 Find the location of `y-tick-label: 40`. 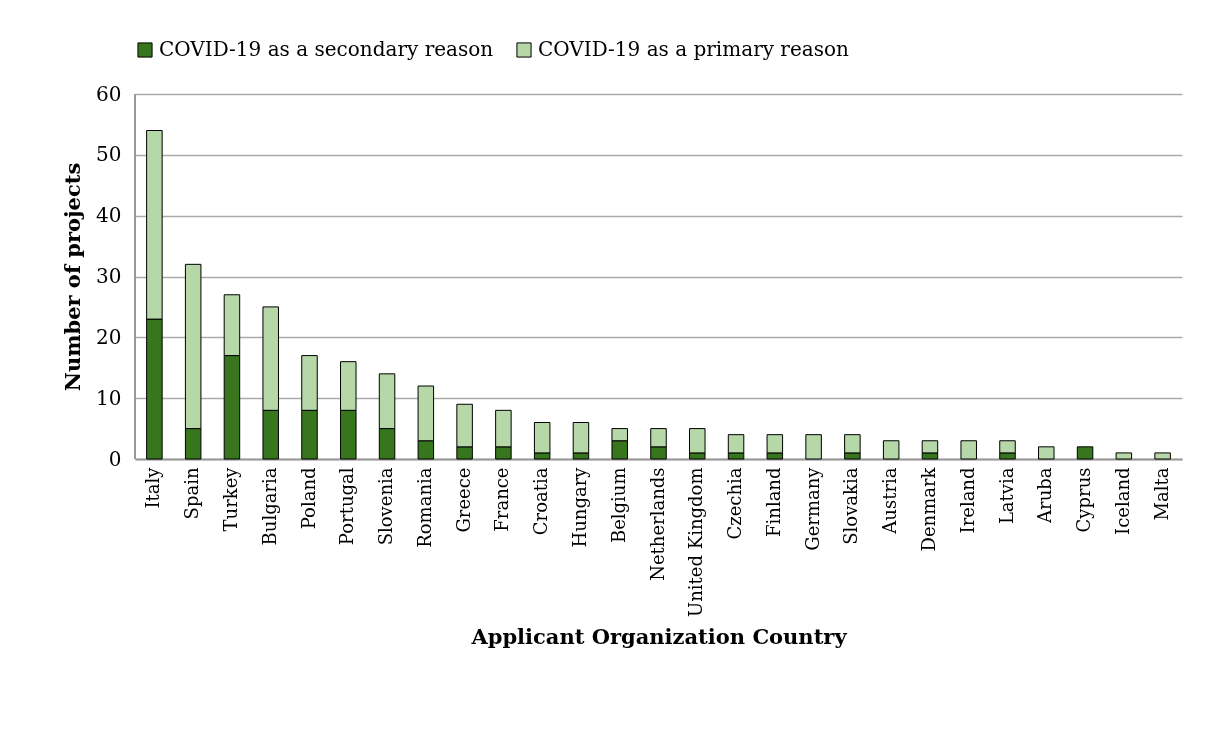

y-tick-label: 40 is located at coordinates (109, 215).